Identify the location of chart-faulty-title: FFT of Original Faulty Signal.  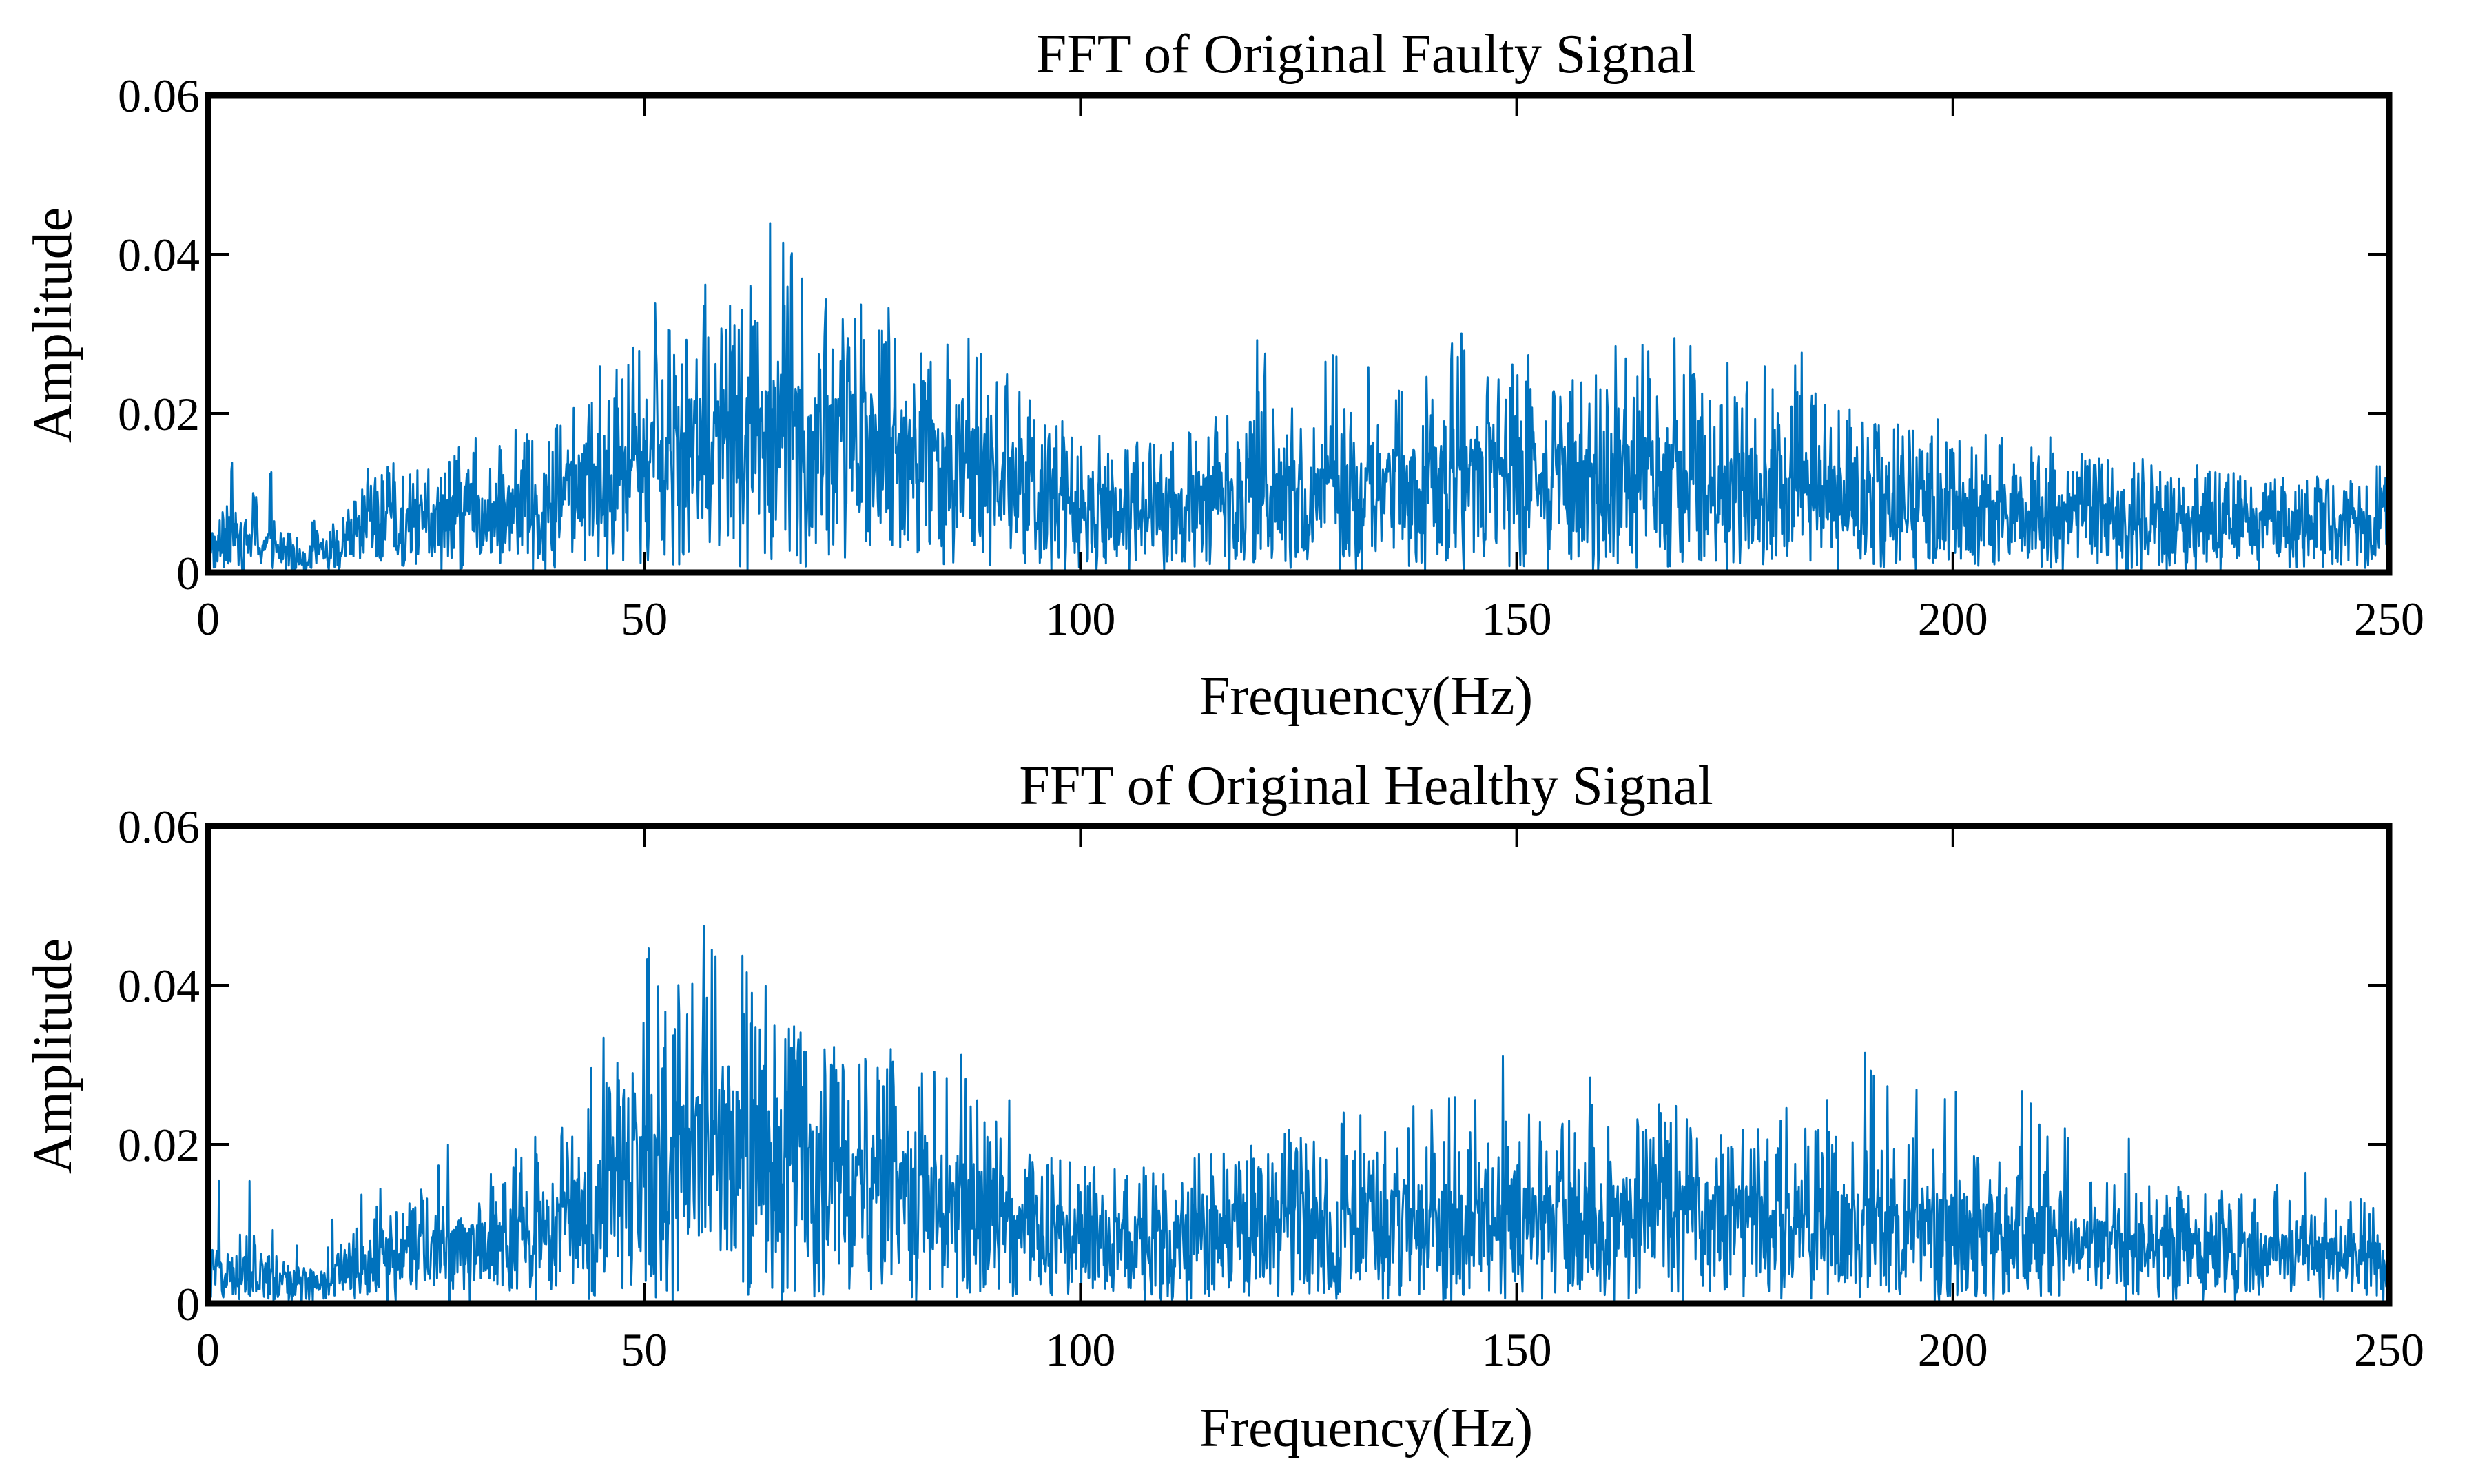
(1366, 54).